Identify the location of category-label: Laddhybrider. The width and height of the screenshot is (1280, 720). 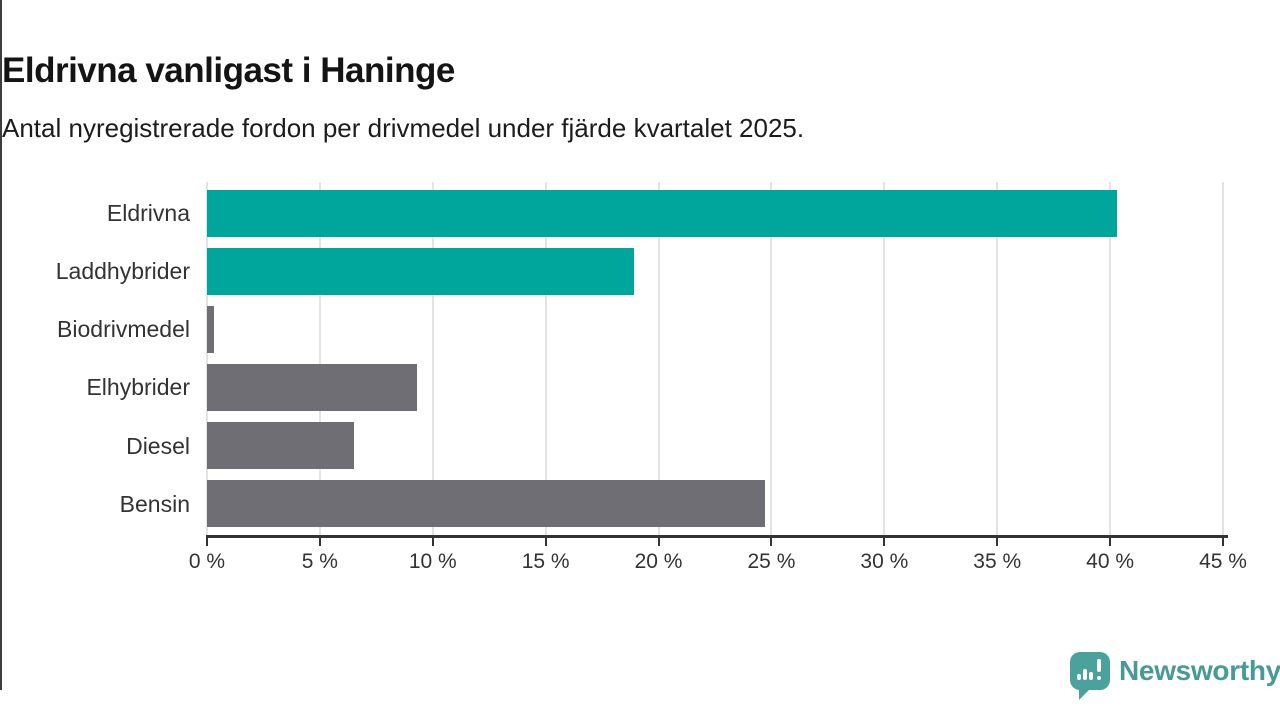
(122, 271).